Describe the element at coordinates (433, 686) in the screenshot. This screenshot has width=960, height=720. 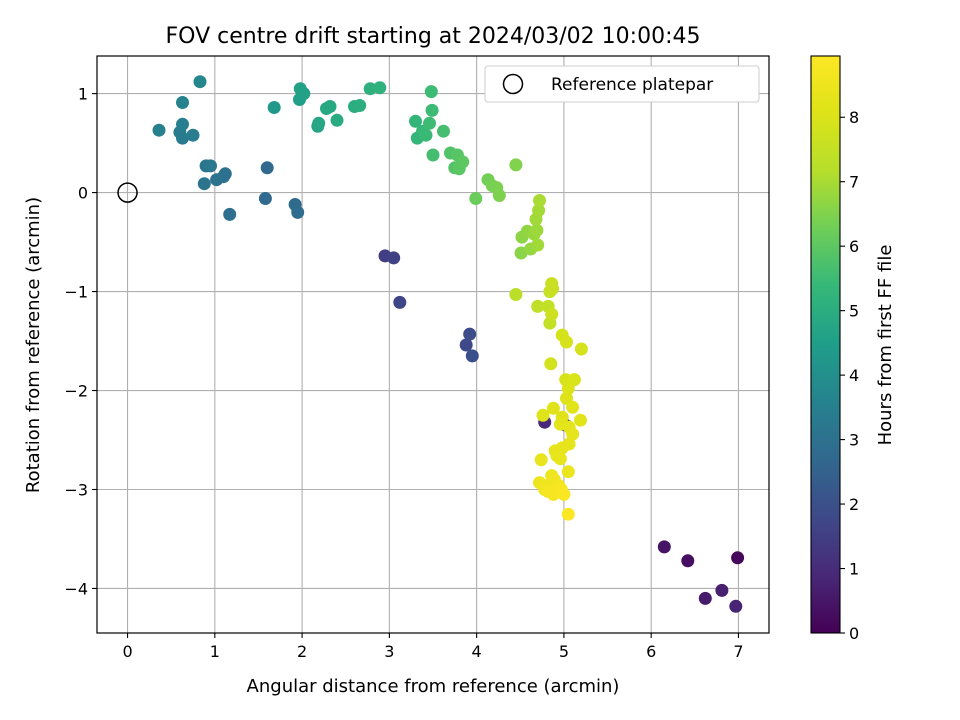
I see `x-axis-label: Angular distance from reference (arcmin)` at that location.